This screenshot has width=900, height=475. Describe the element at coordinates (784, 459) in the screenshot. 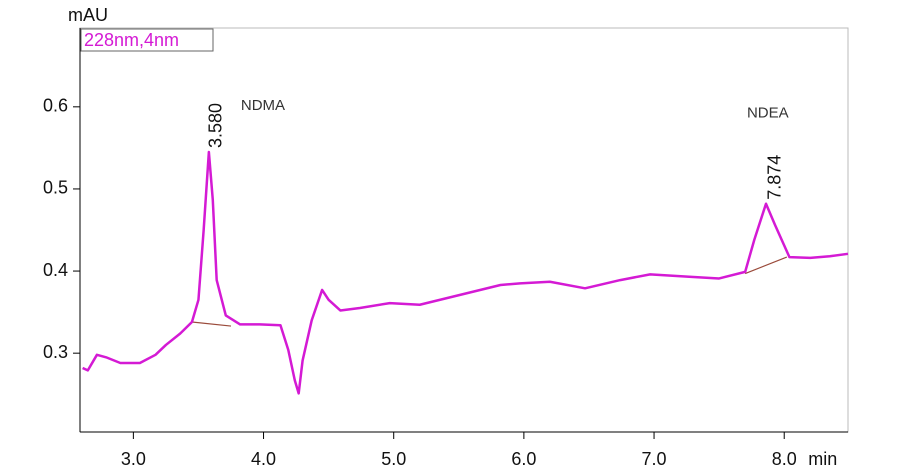

I see `x-tick-label: 8.0` at that location.